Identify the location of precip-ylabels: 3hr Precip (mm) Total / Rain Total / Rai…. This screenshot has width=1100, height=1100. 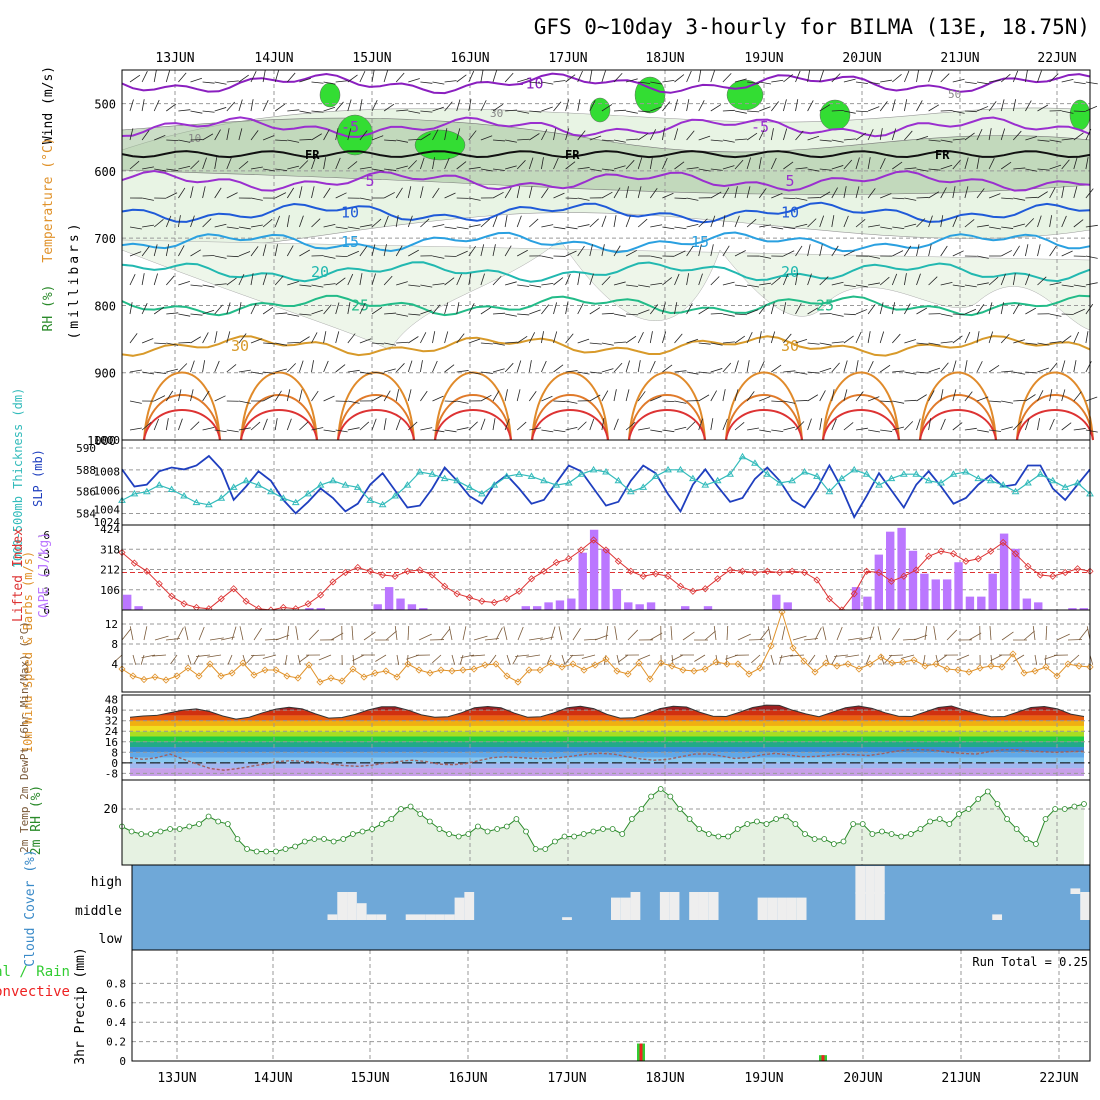
(44, 1005).